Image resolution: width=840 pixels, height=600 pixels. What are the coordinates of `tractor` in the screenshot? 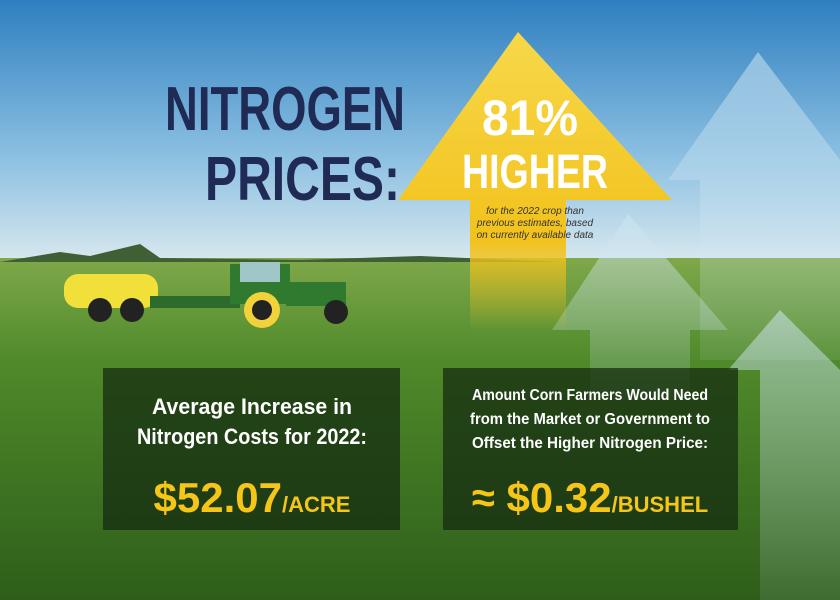 It's located at (206, 295).